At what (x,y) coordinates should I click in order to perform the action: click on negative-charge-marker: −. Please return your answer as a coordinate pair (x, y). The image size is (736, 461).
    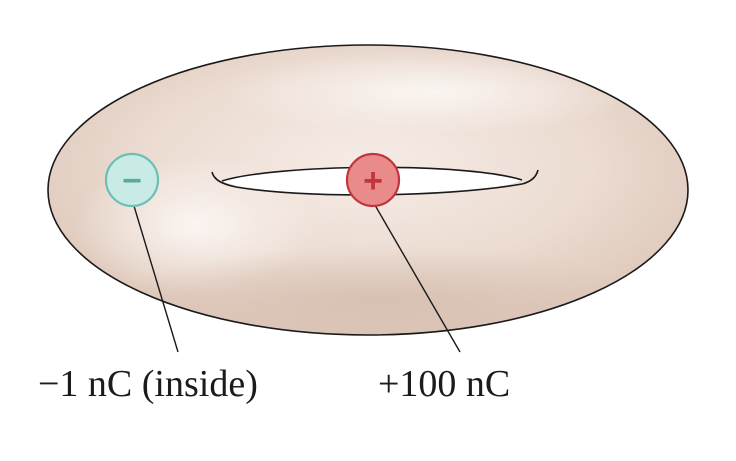
    Looking at the image, I should click on (132, 180).